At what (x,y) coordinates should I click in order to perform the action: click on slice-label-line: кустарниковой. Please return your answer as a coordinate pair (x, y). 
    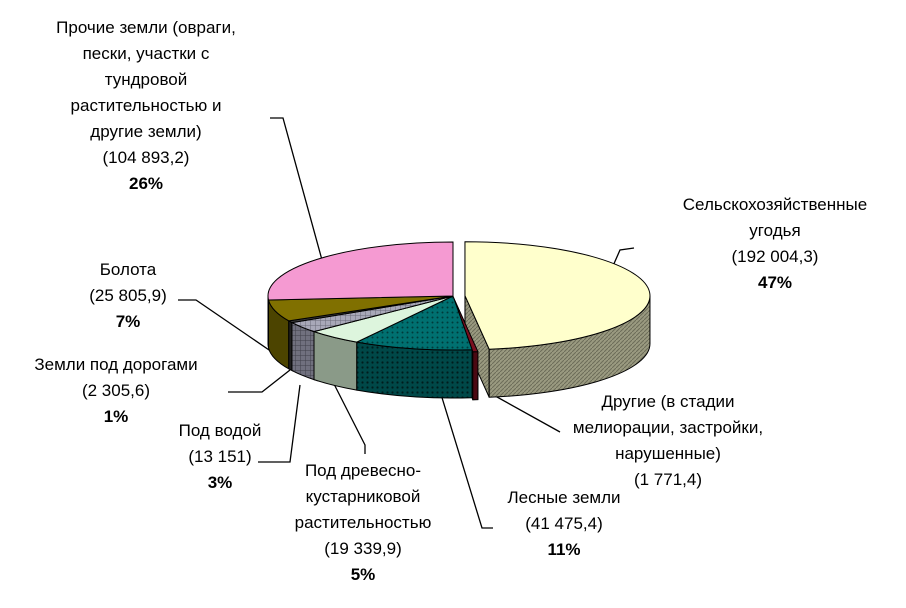
    Looking at the image, I should click on (363, 496).